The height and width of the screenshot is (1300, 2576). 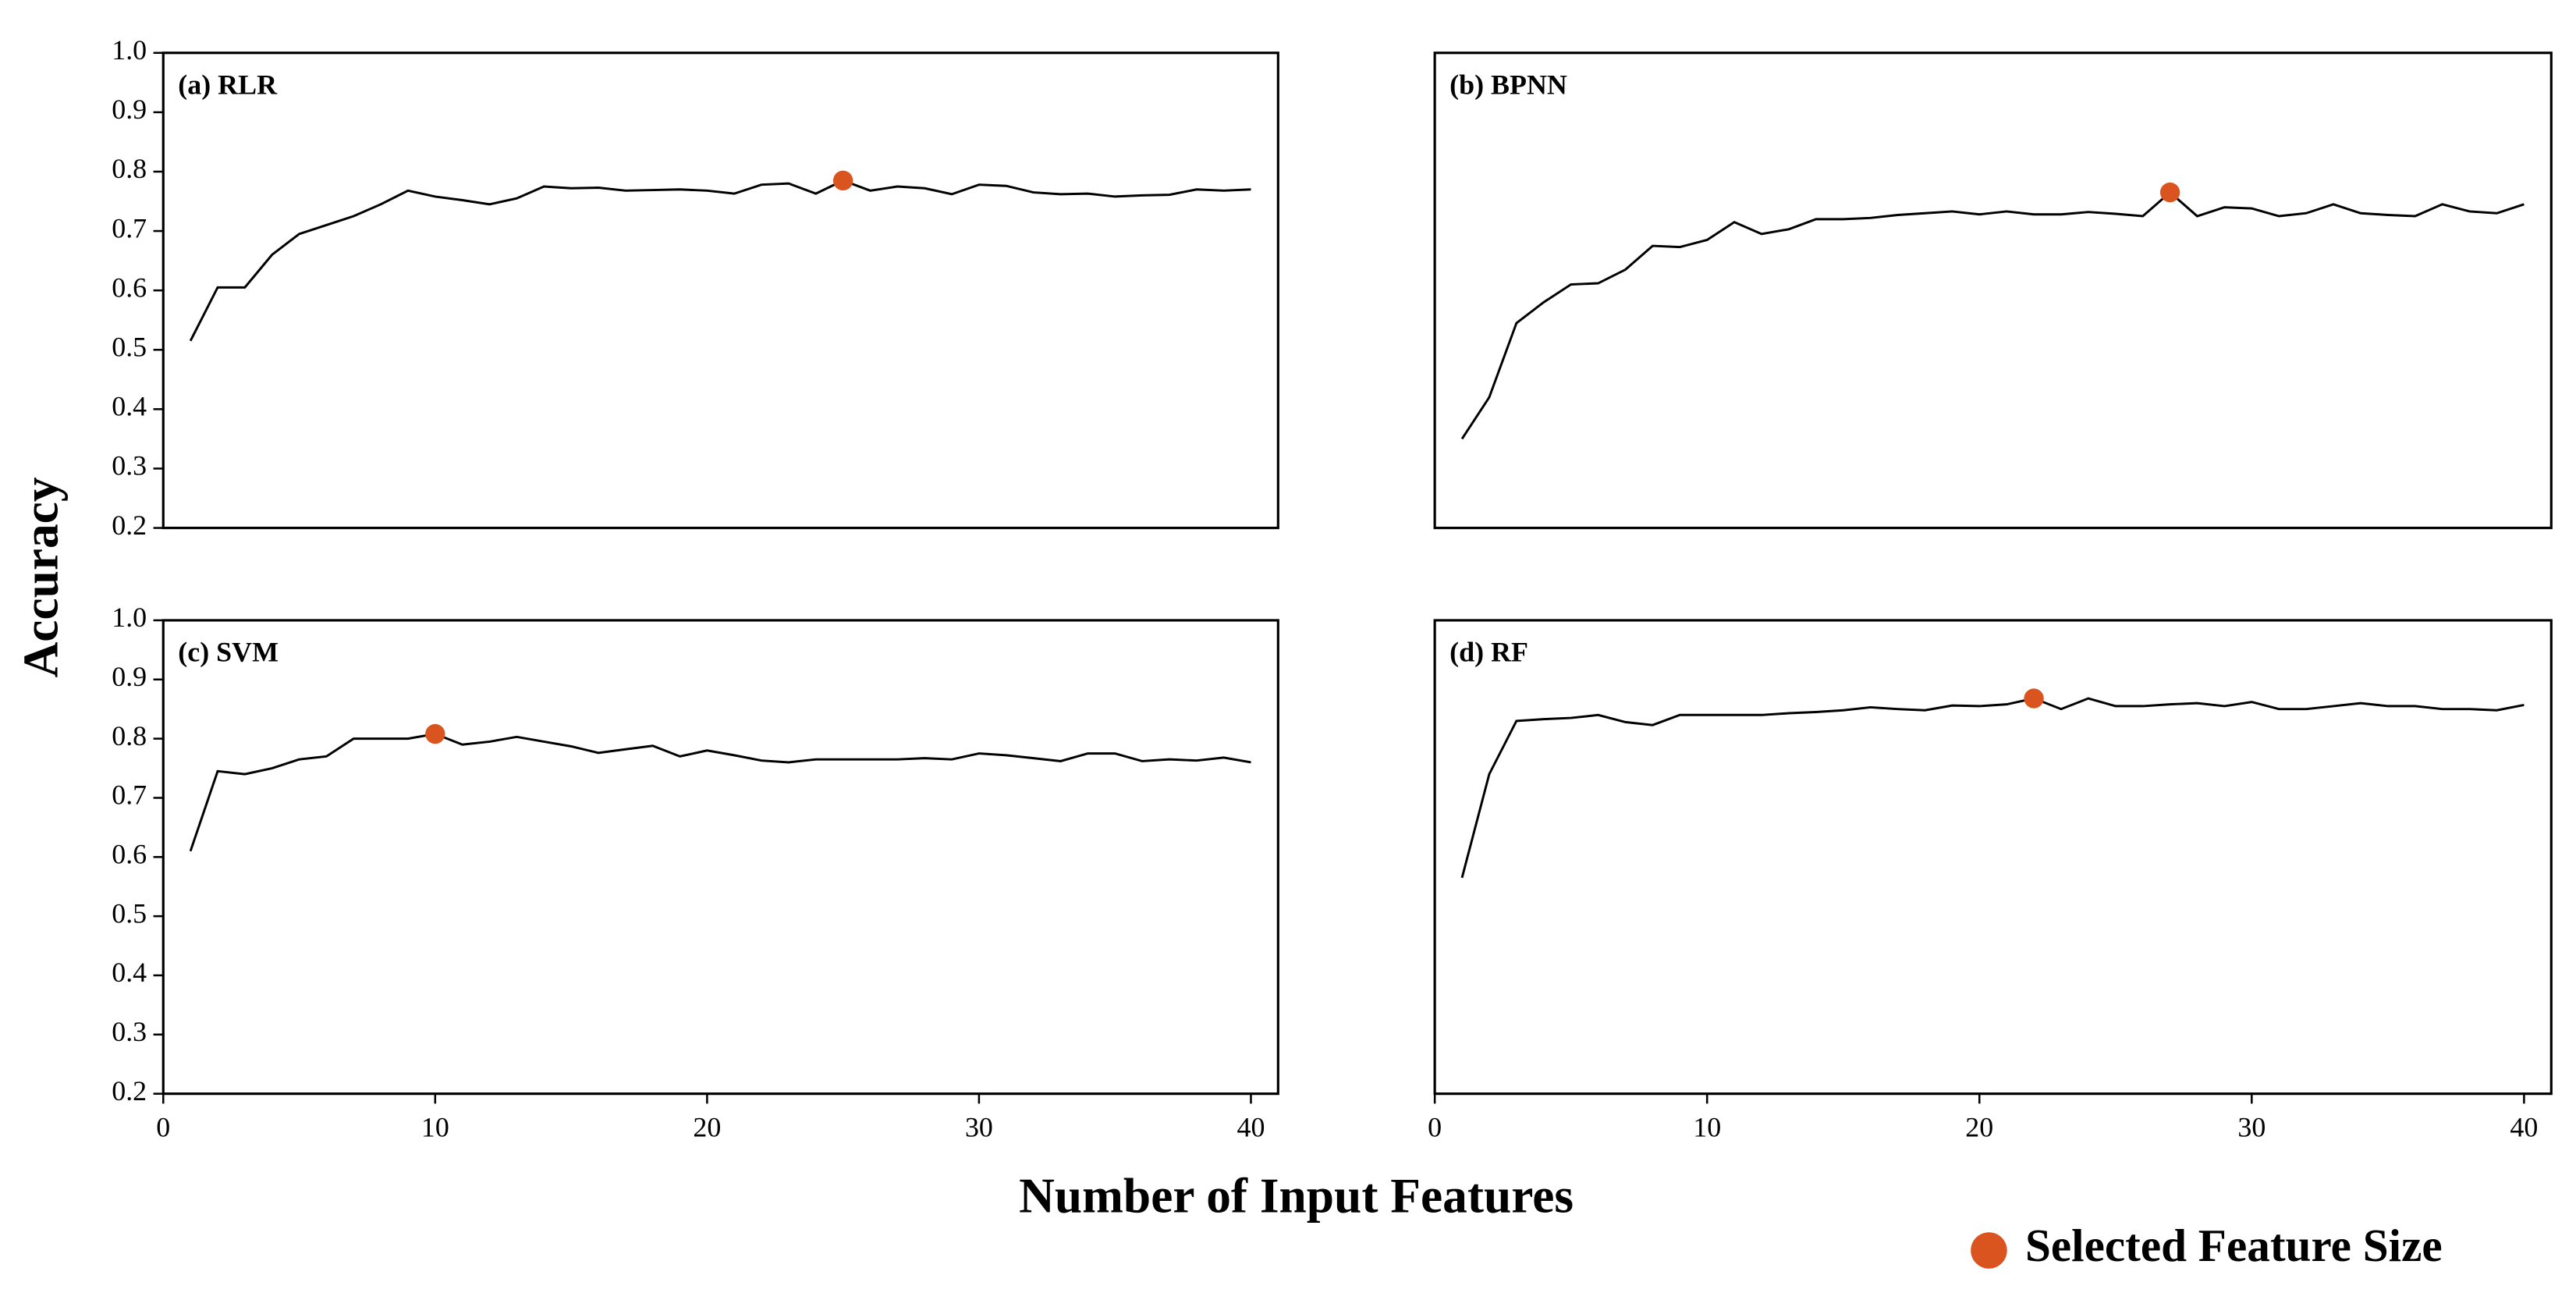 What do you see at coordinates (41, 577) in the screenshot?
I see `y-axis-label: Accuracy` at bounding box center [41, 577].